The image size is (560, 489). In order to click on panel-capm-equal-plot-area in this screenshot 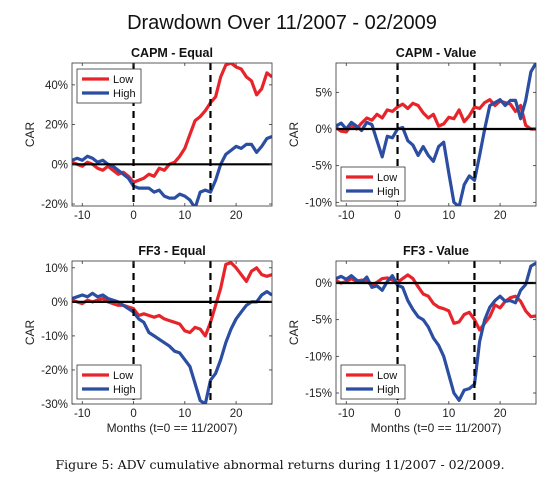, I will do `click(172, 134)`.